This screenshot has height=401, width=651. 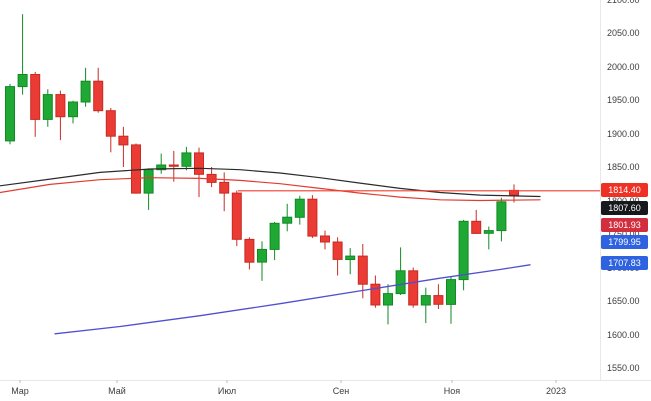 I want to click on ma-line-red, so click(x=270, y=189).